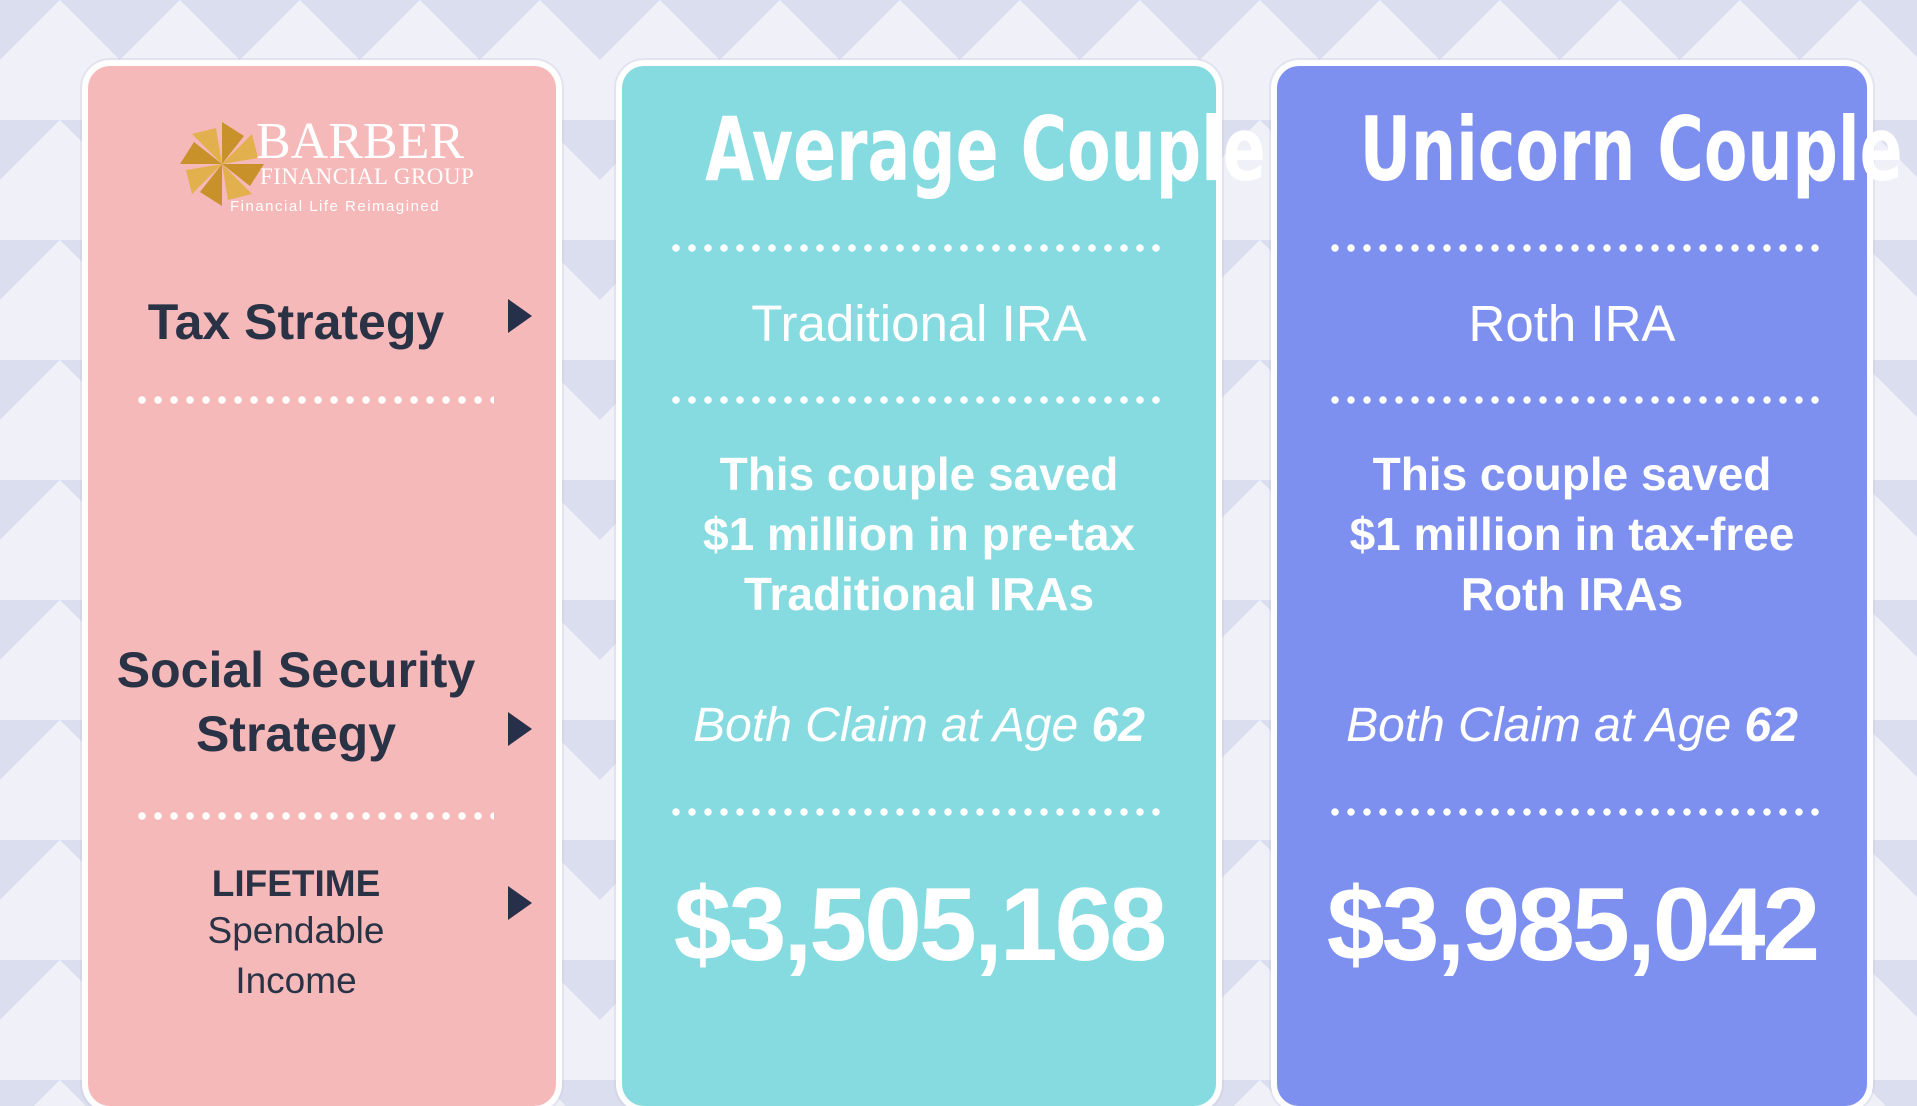 The image size is (1917, 1106). Describe the element at coordinates (1631, 149) in the screenshot. I see `unicorn-couple-title: Unicorn Couple` at that location.